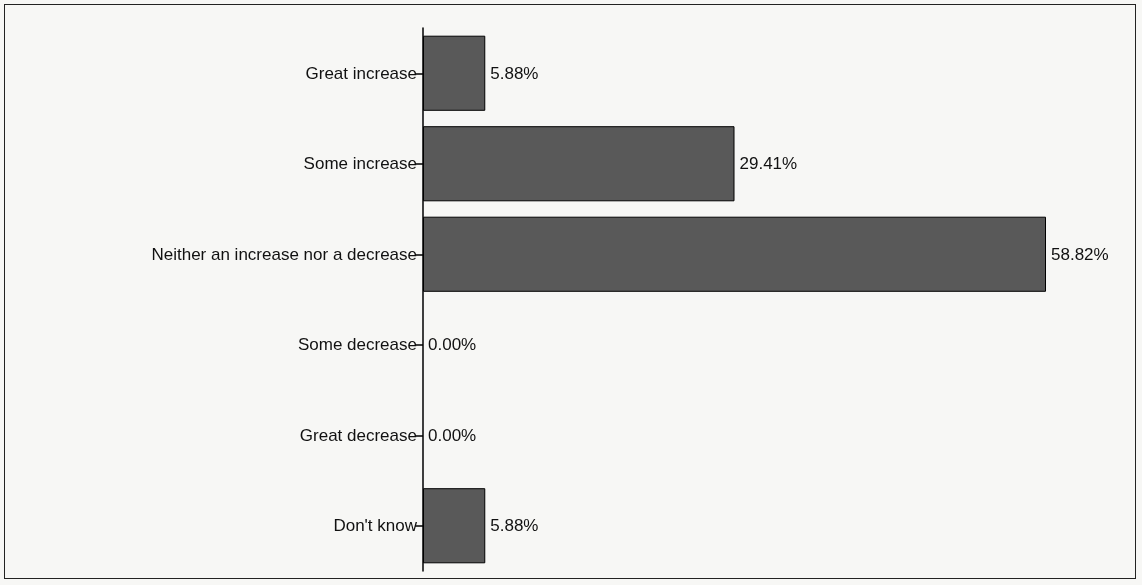 This screenshot has height=585, width=1142. What do you see at coordinates (375, 526) in the screenshot?
I see `y-tick-label: Don't know` at bounding box center [375, 526].